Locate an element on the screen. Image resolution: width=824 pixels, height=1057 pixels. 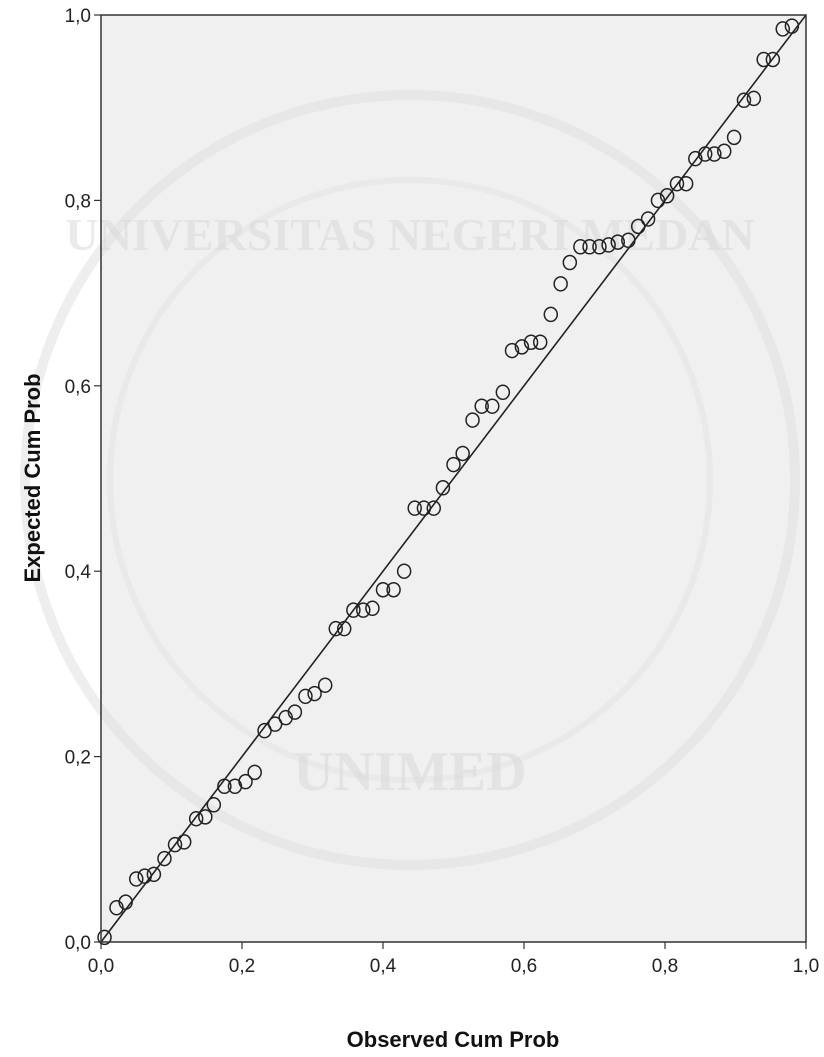
y-tick-label: 0,4 is located at coordinates (78, 572).